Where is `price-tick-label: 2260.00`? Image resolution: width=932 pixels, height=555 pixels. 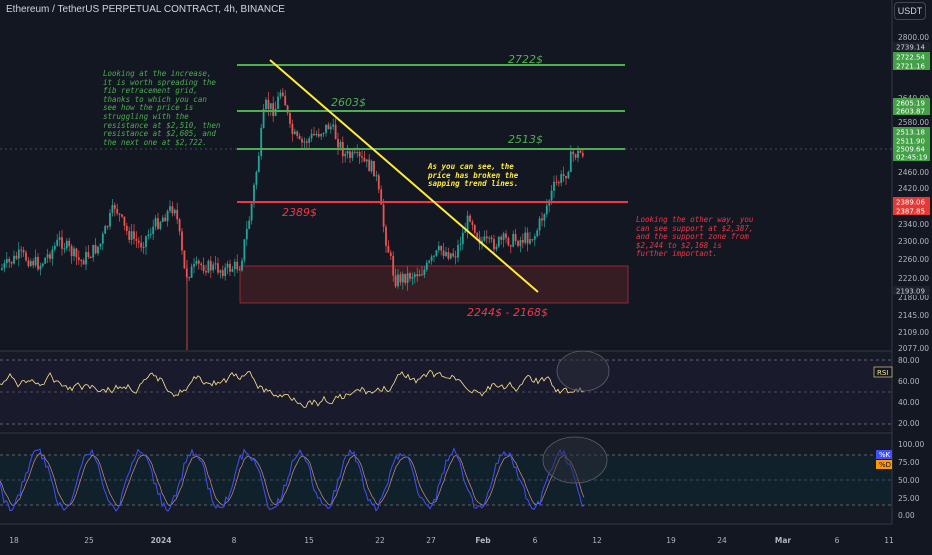 price-tick-label: 2260.00 is located at coordinates (913, 259).